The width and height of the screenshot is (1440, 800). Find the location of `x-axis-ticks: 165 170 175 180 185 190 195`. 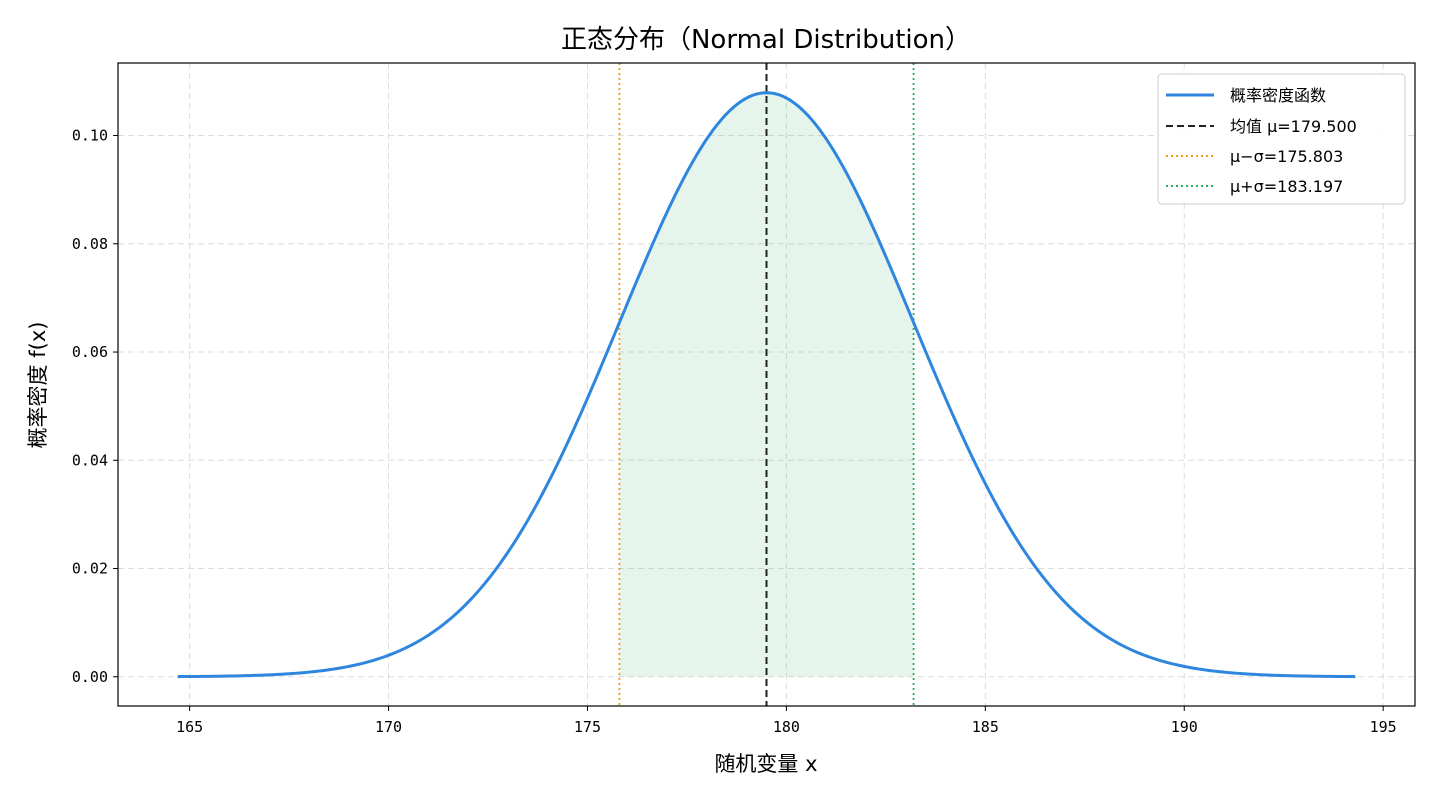

x-axis-ticks: 165 170 175 180 185 190 195 is located at coordinates (786, 721).